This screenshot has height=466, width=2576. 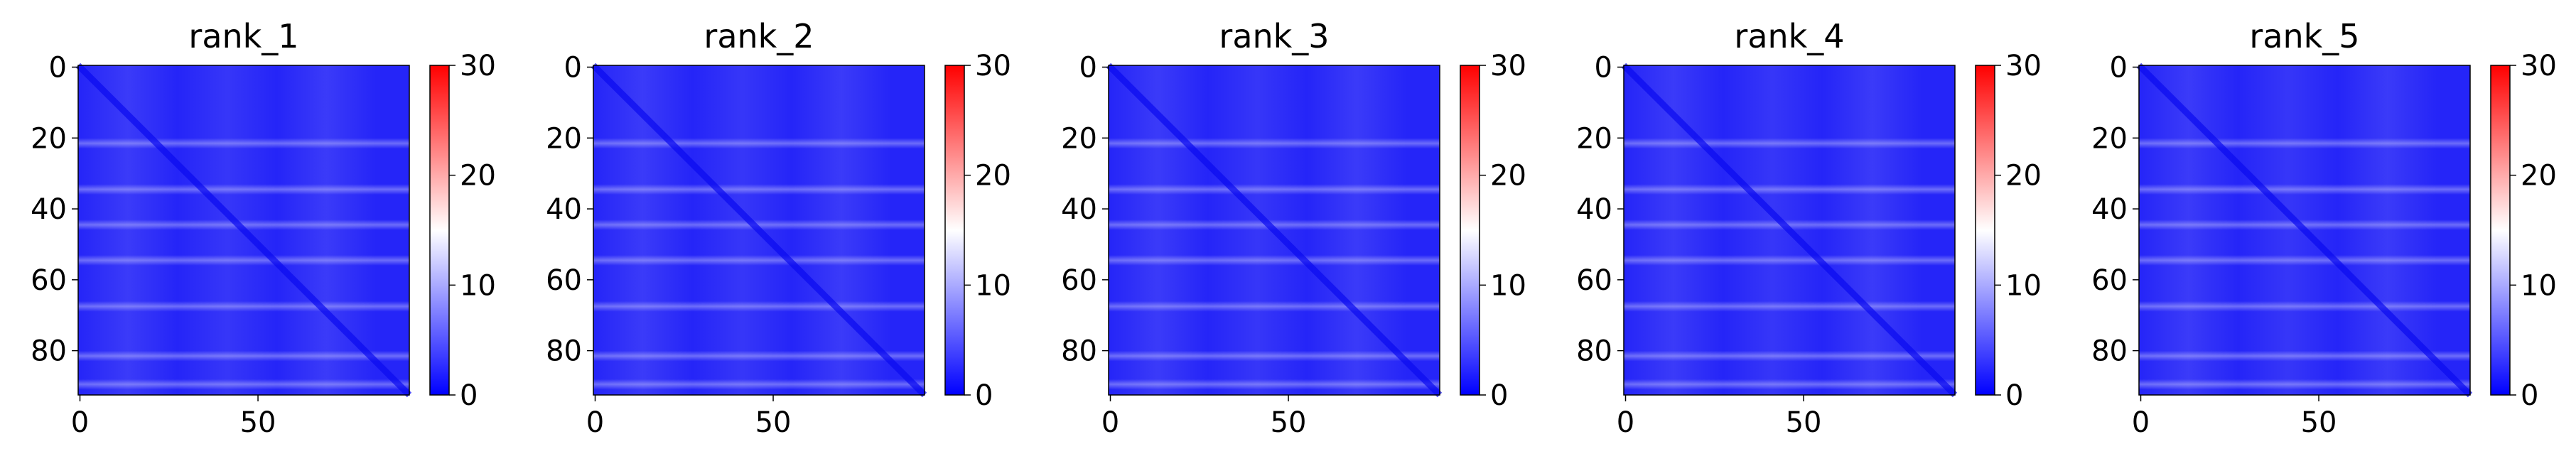 What do you see at coordinates (243, 36) in the screenshot?
I see `panel-title: rank_1` at bounding box center [243, 36].